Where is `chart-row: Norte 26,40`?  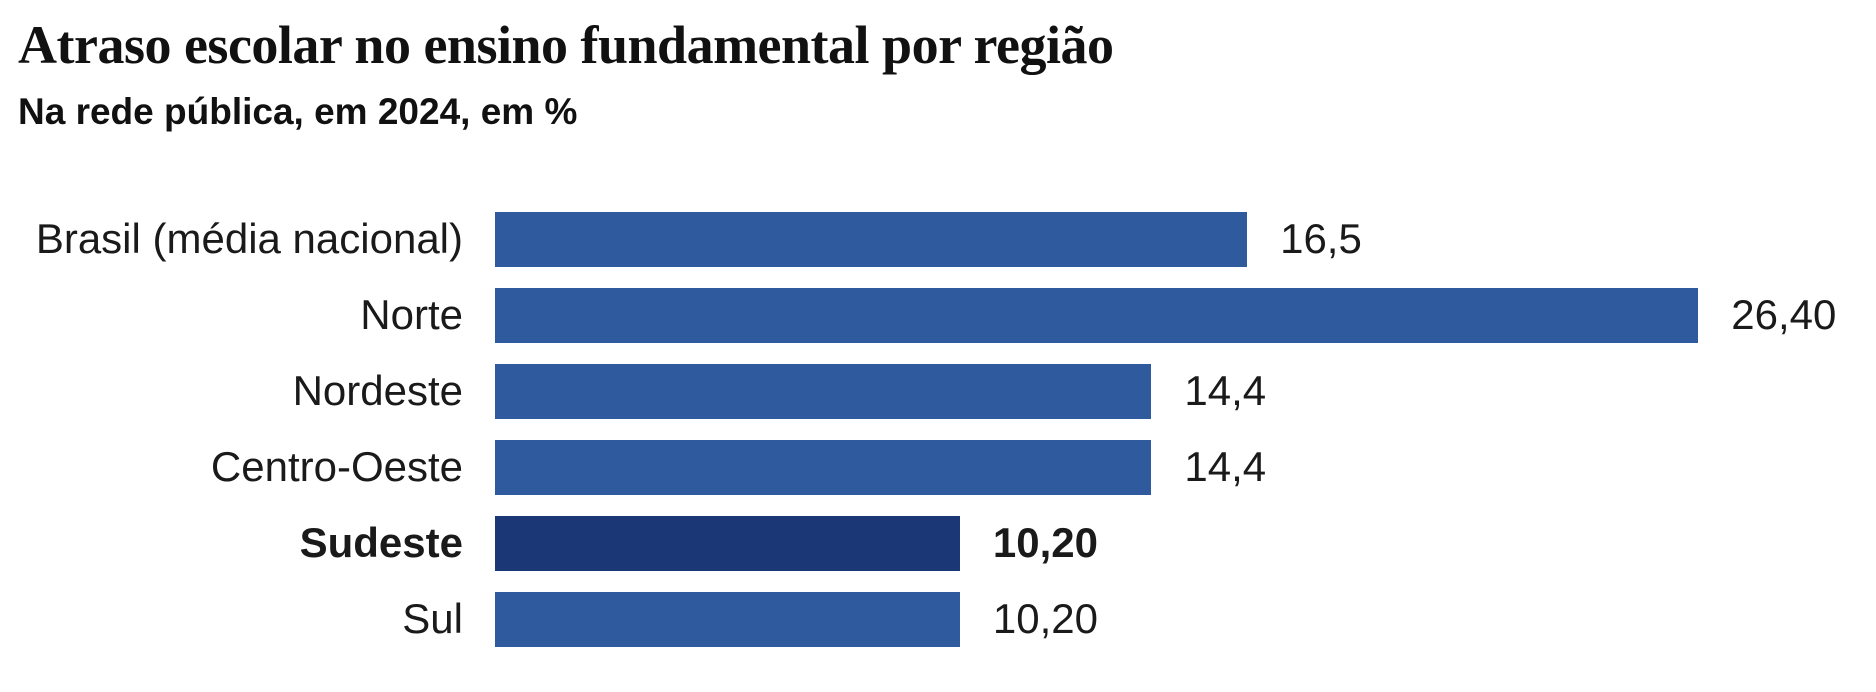
chart-row: Norte 26,40 is located at coordinates (938, 315).